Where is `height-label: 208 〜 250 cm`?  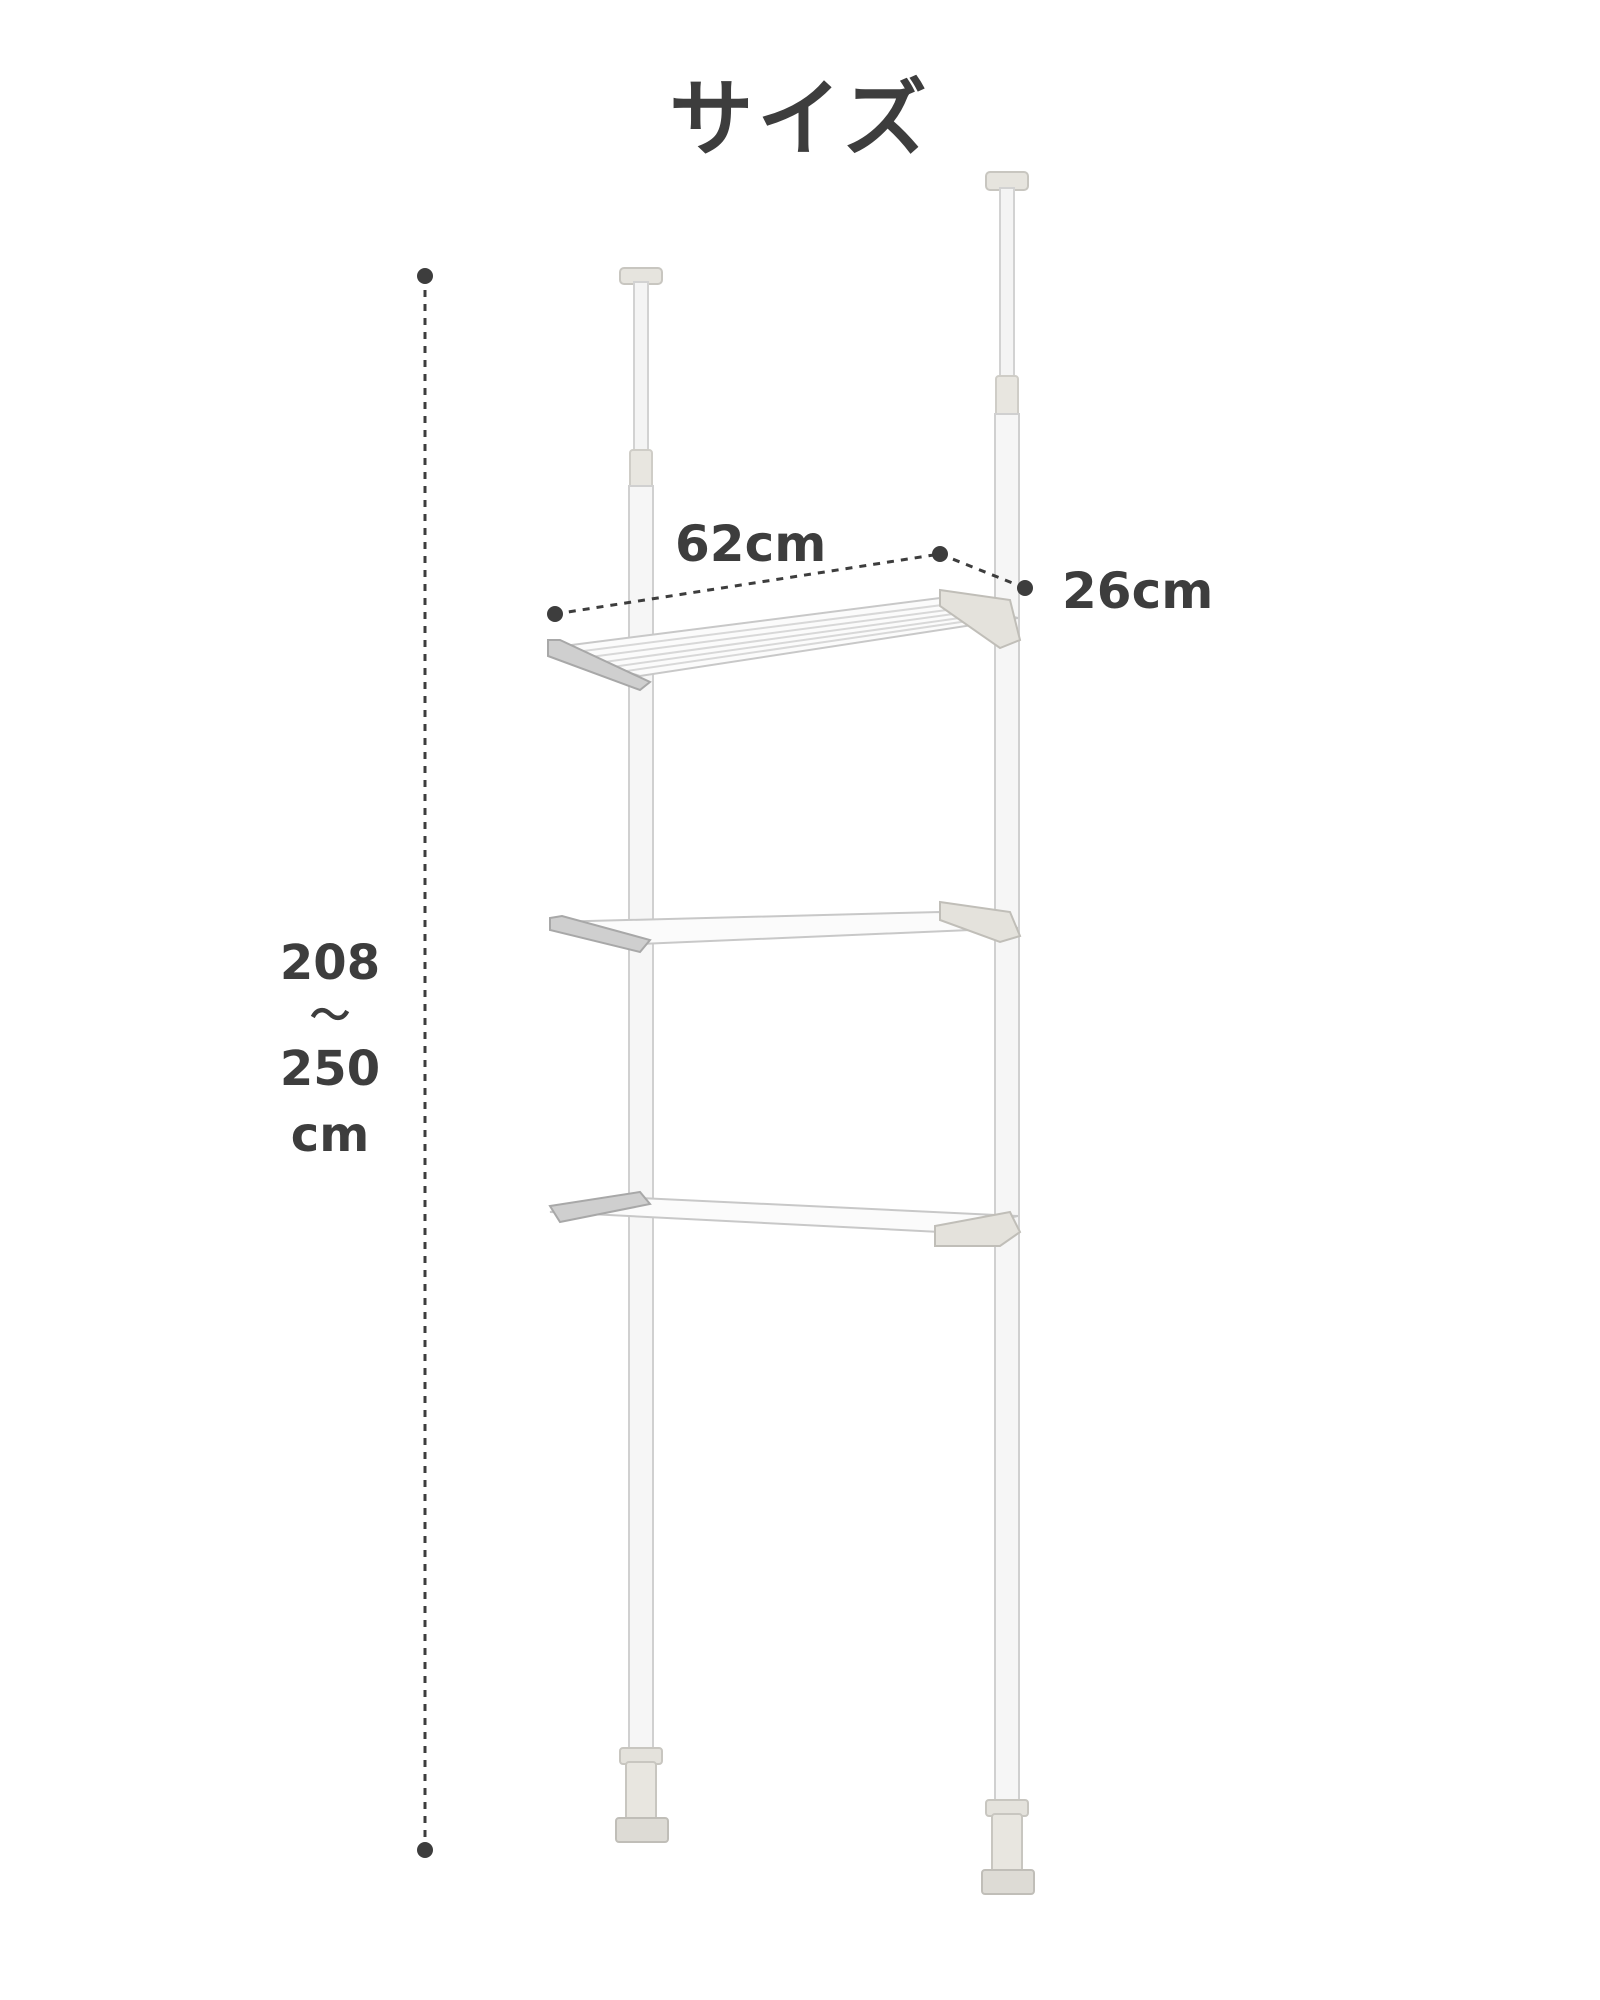
height-label: 208 〜 250 cm is located at coordinates (330, 1049).